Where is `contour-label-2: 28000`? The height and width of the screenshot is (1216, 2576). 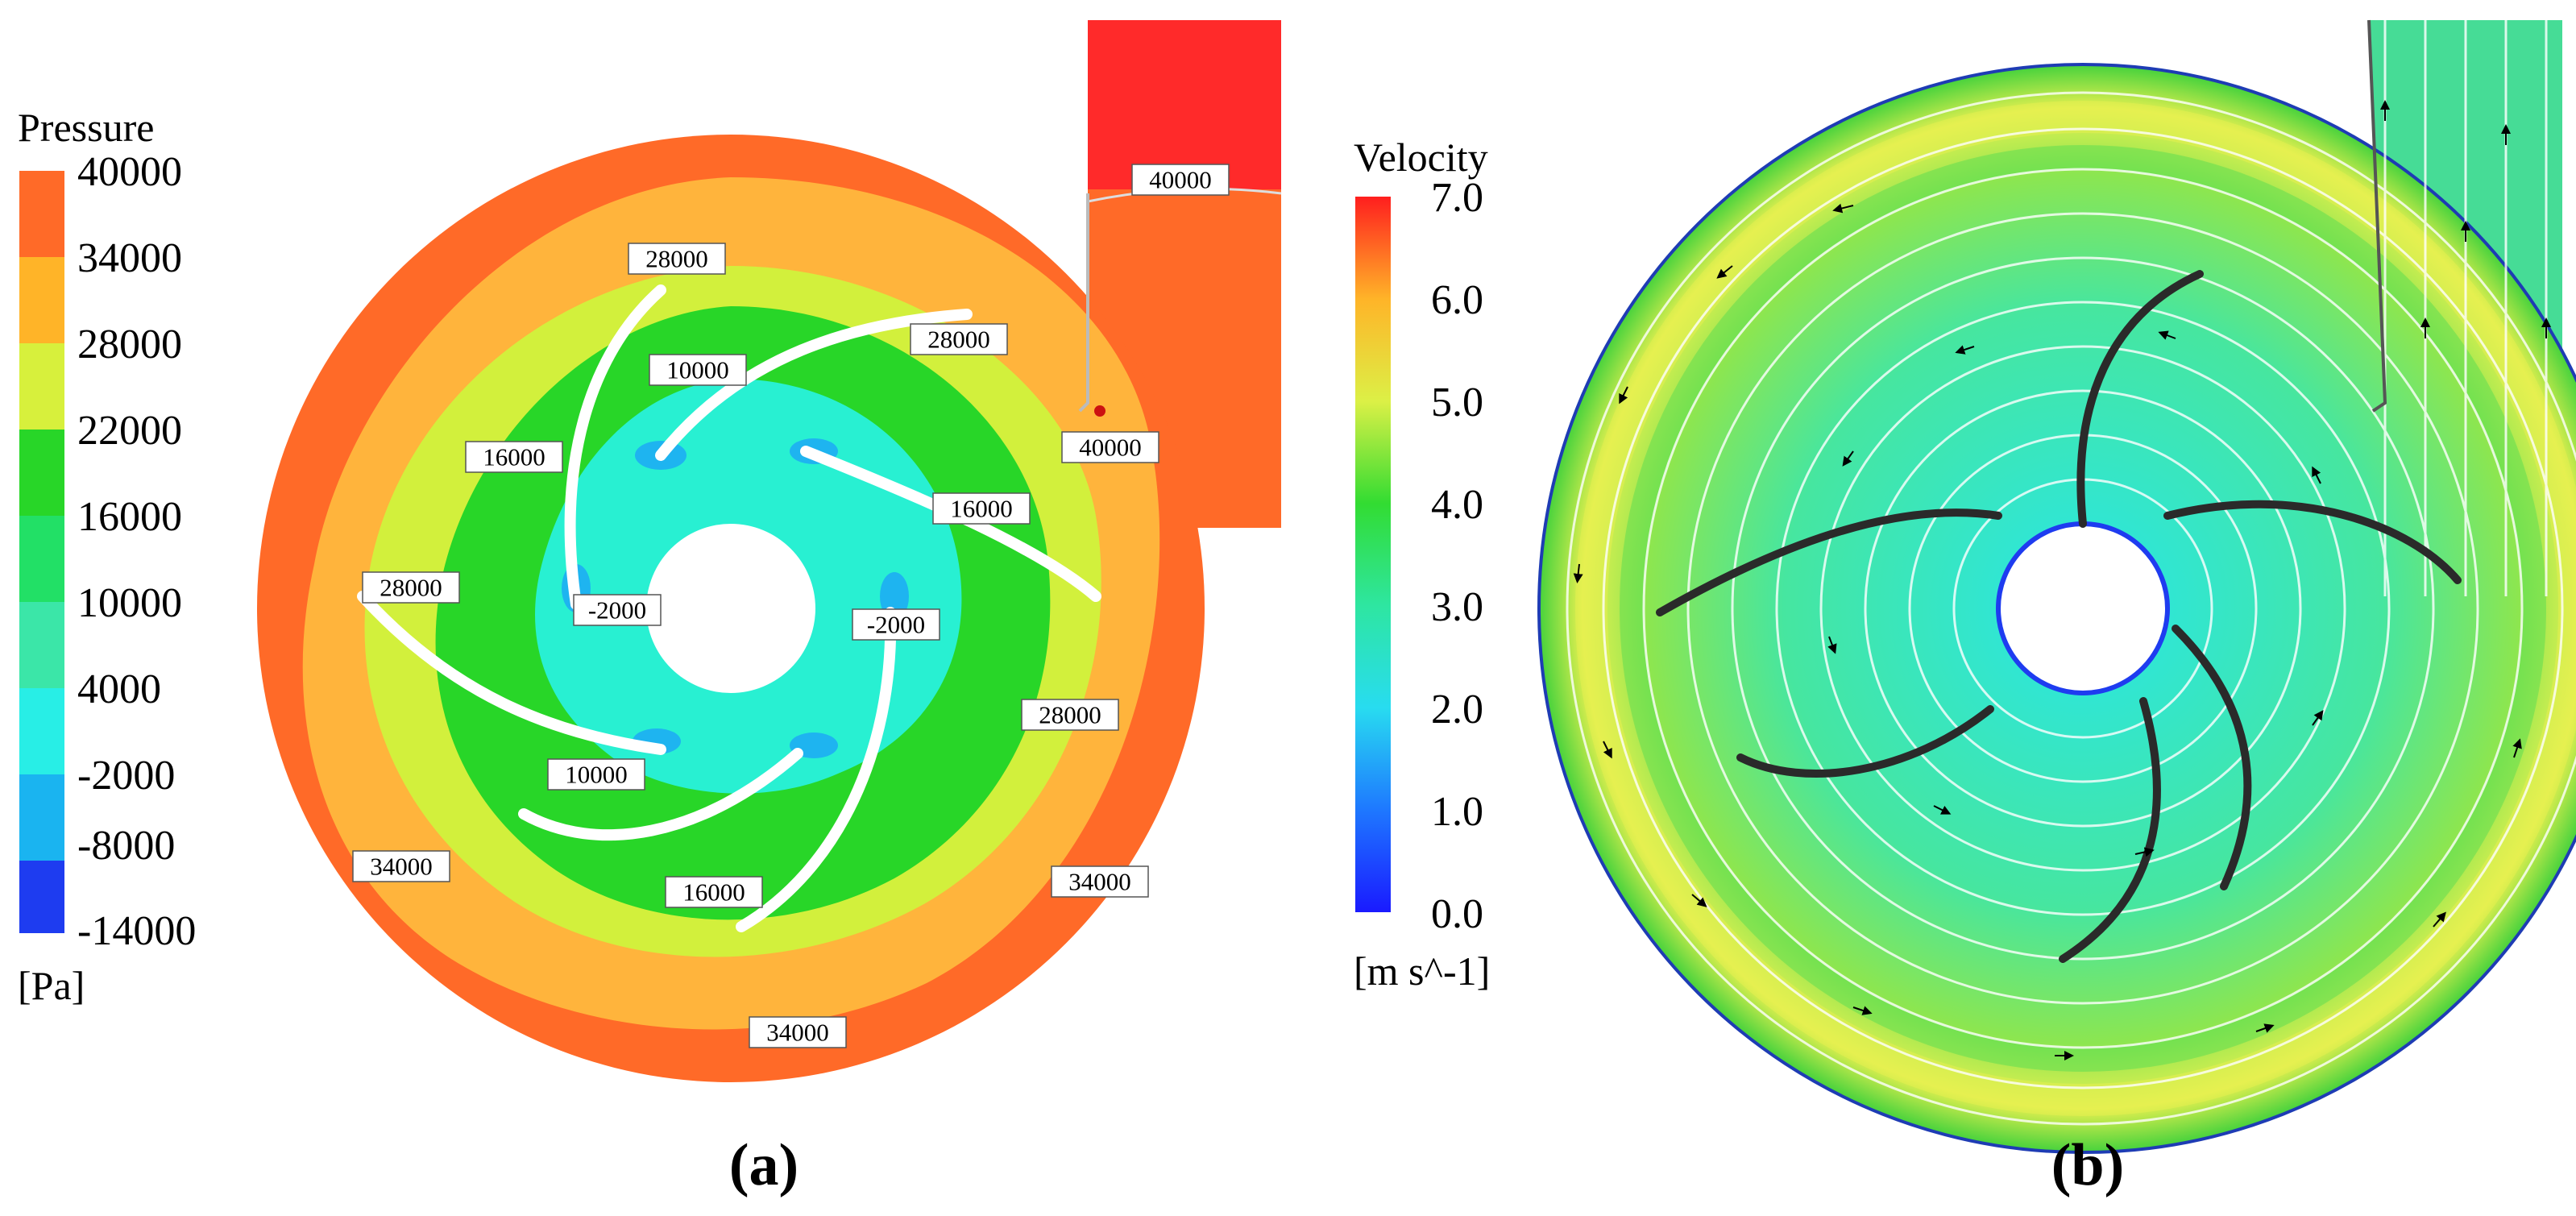 contour-label-2: 28000 is located at coordinates (677, 259).